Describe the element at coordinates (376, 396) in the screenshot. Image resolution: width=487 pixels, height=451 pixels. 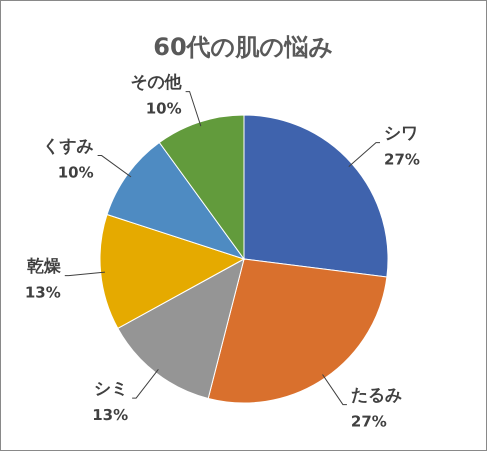
I see `slice-label: たるみ` at that location.